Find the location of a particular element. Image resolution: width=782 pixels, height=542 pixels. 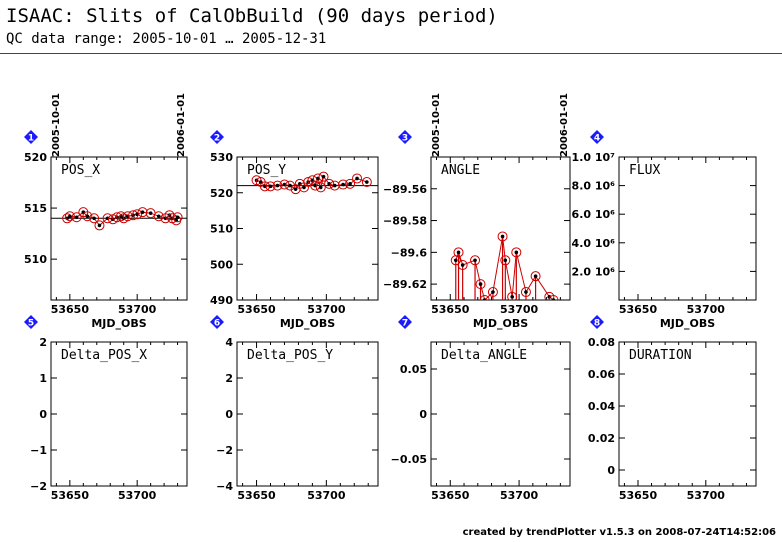

title-divider is located at coordinates (391, 53).